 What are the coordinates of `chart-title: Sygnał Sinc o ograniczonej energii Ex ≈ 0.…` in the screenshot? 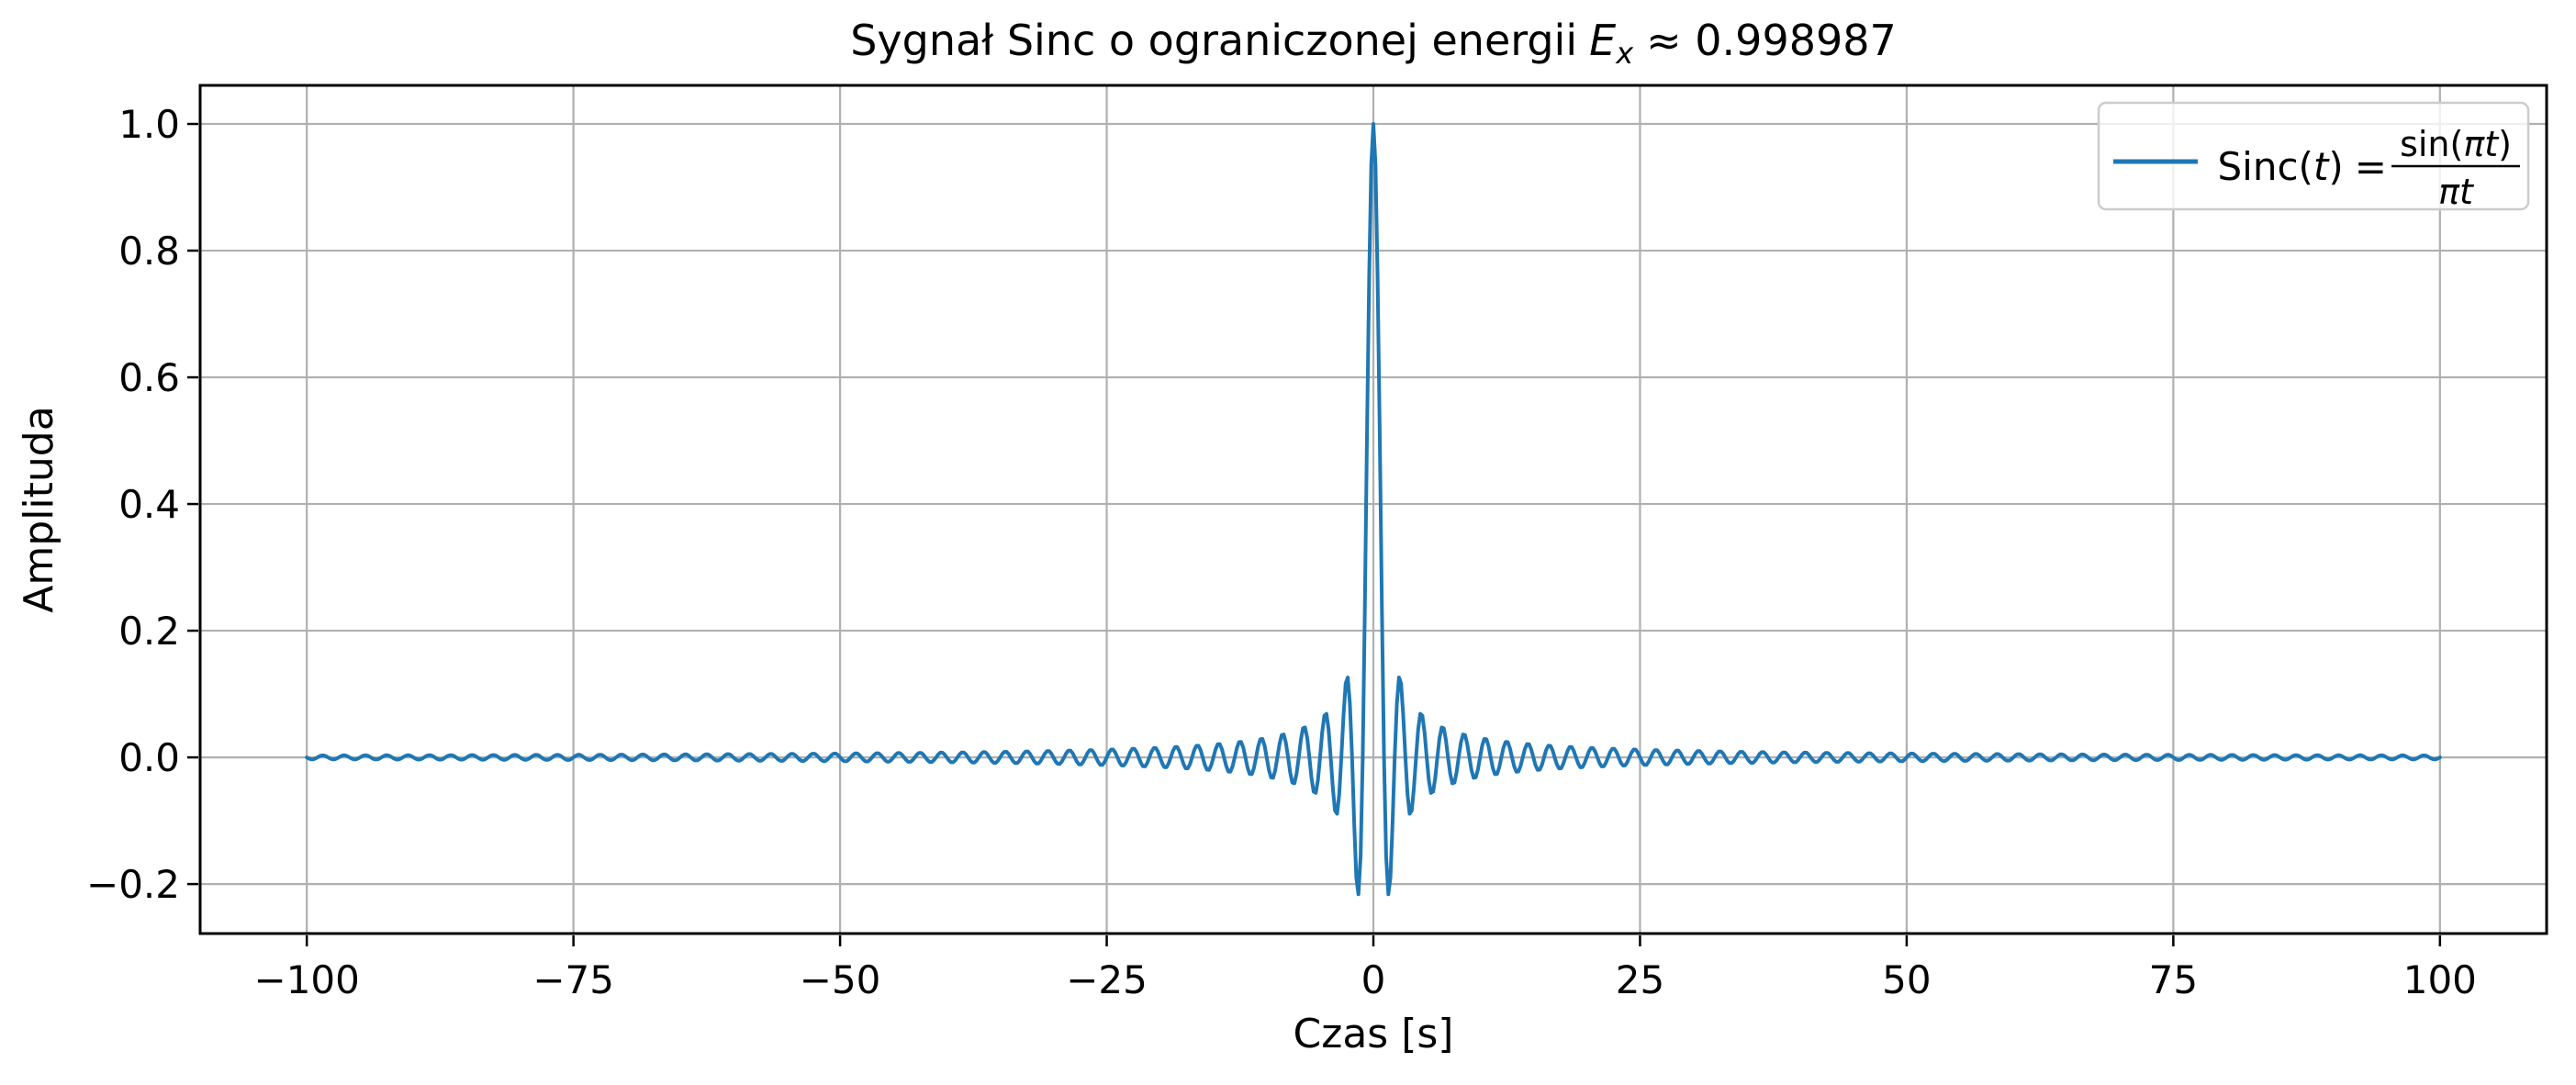 It's located at (1373, 43).